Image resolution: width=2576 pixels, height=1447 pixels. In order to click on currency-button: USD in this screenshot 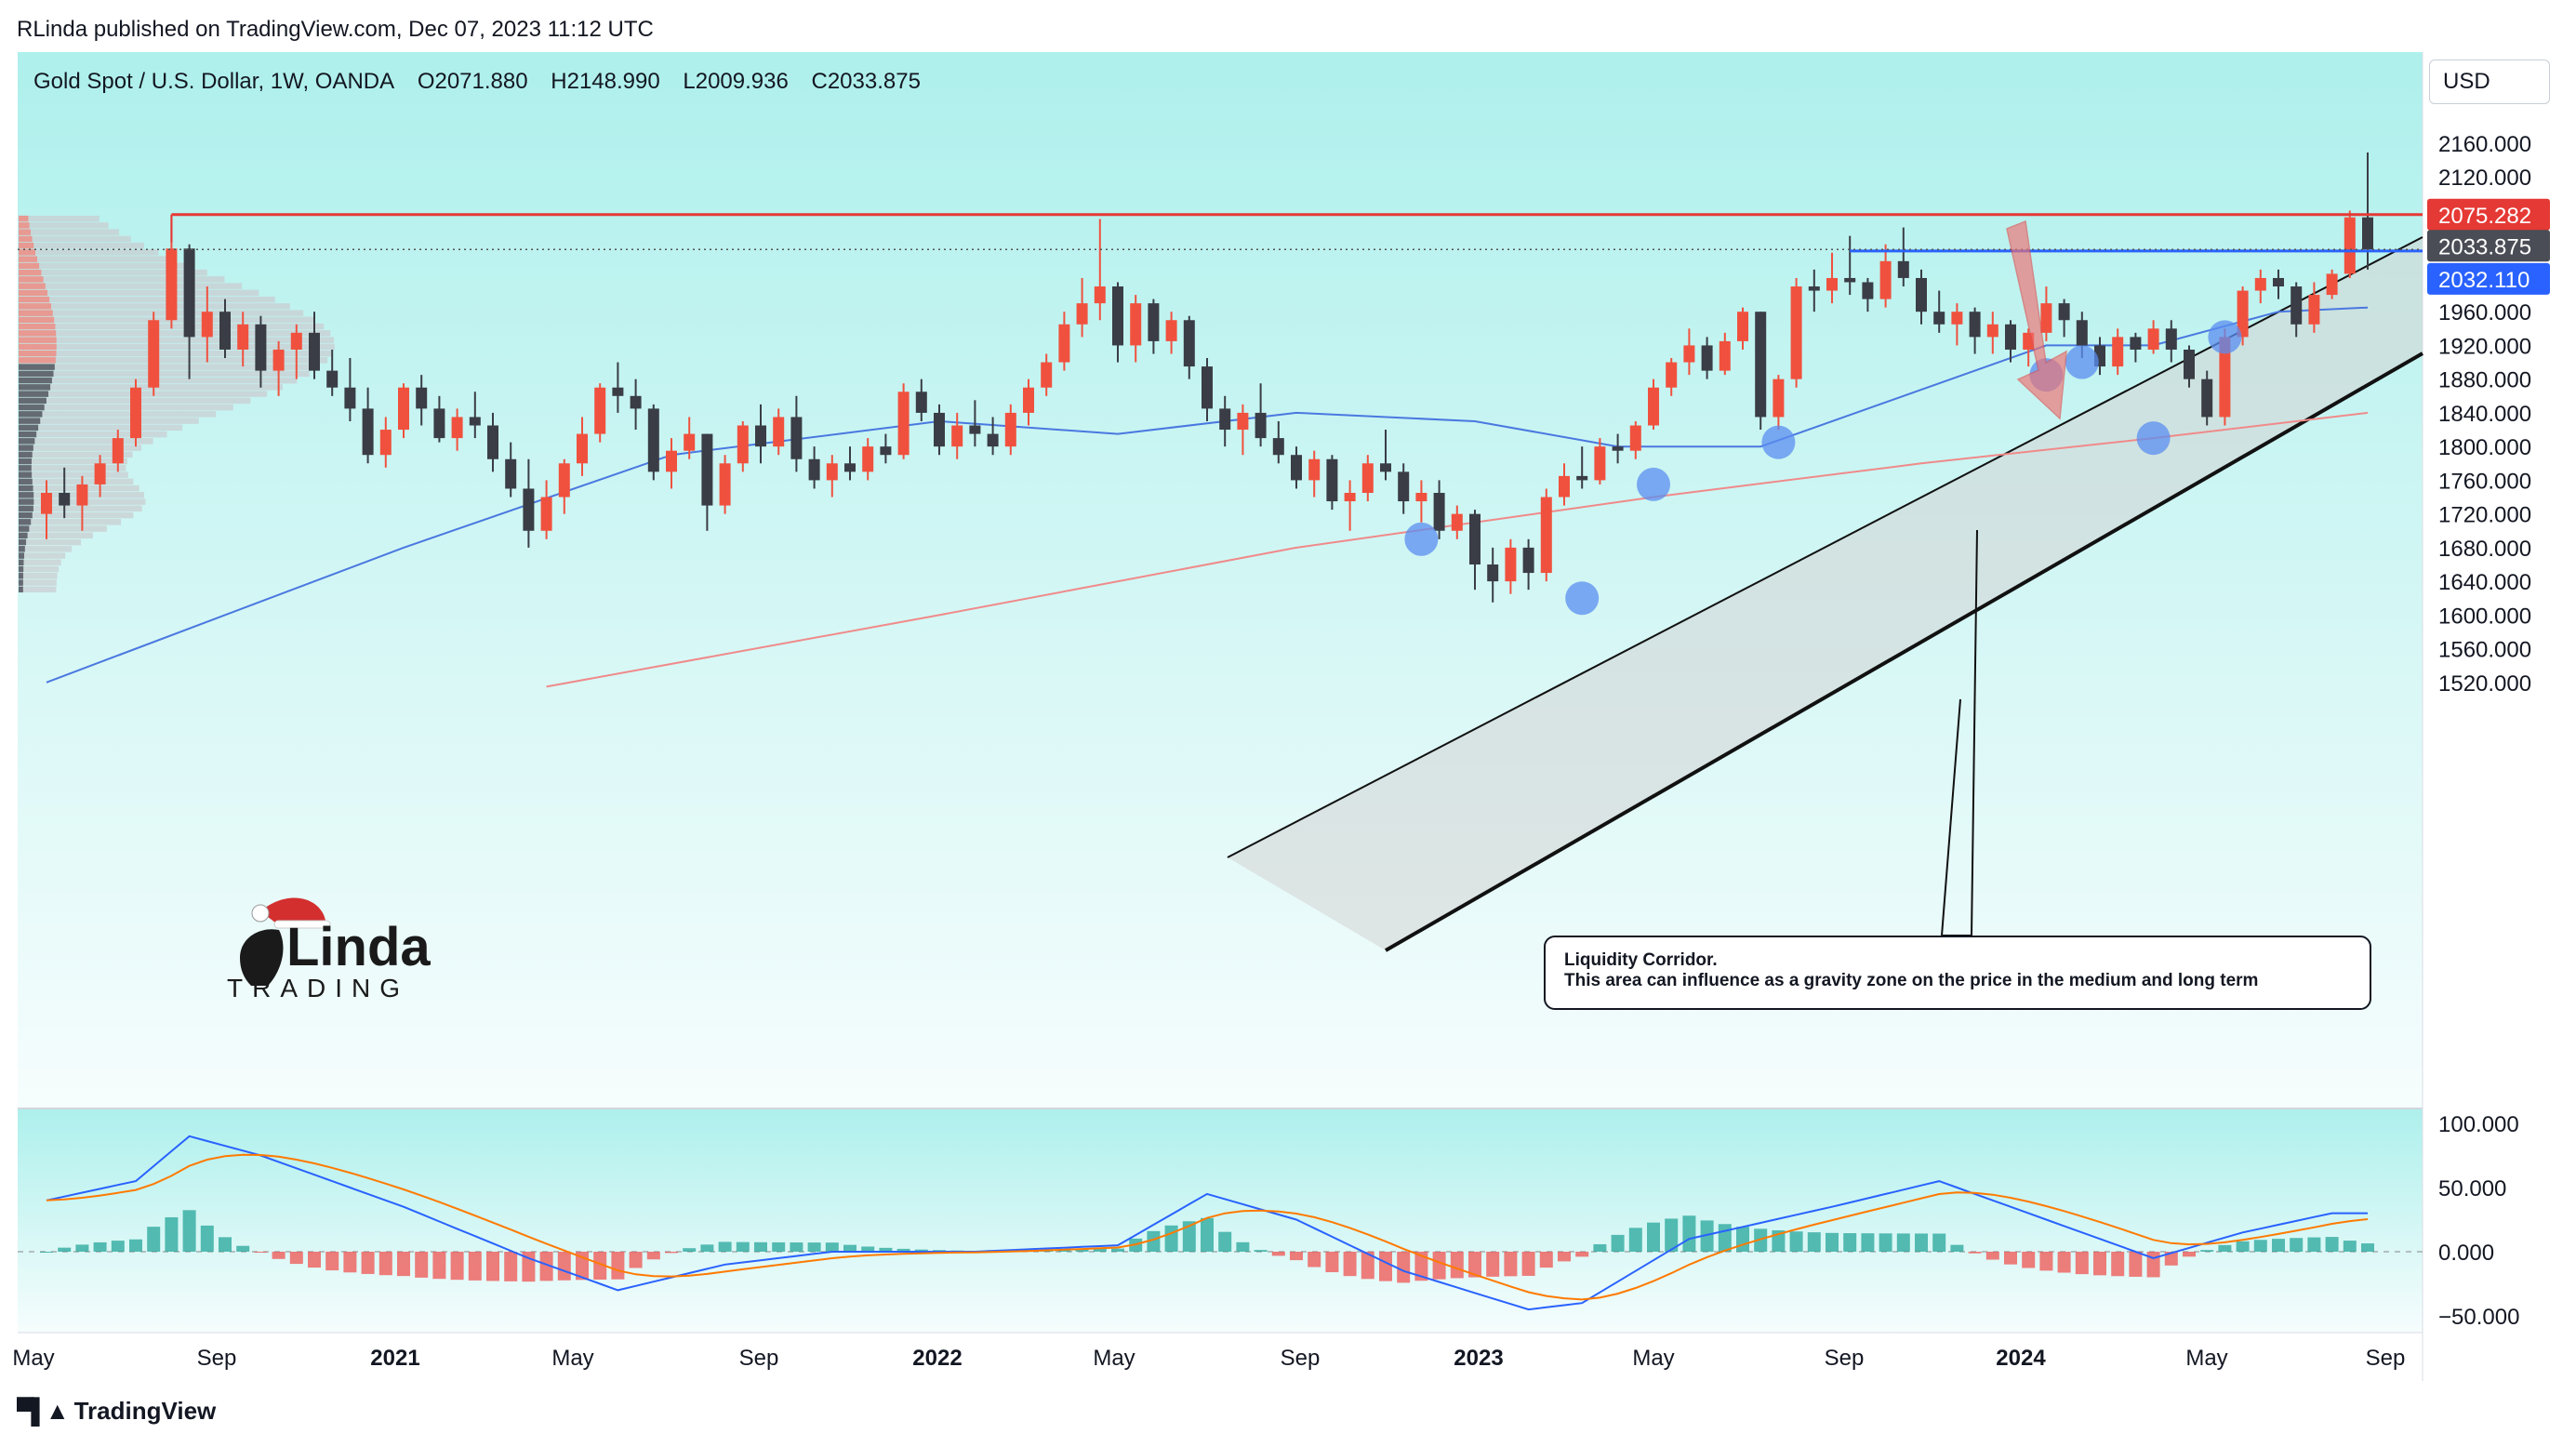, I will do `click(2489, 82)`.